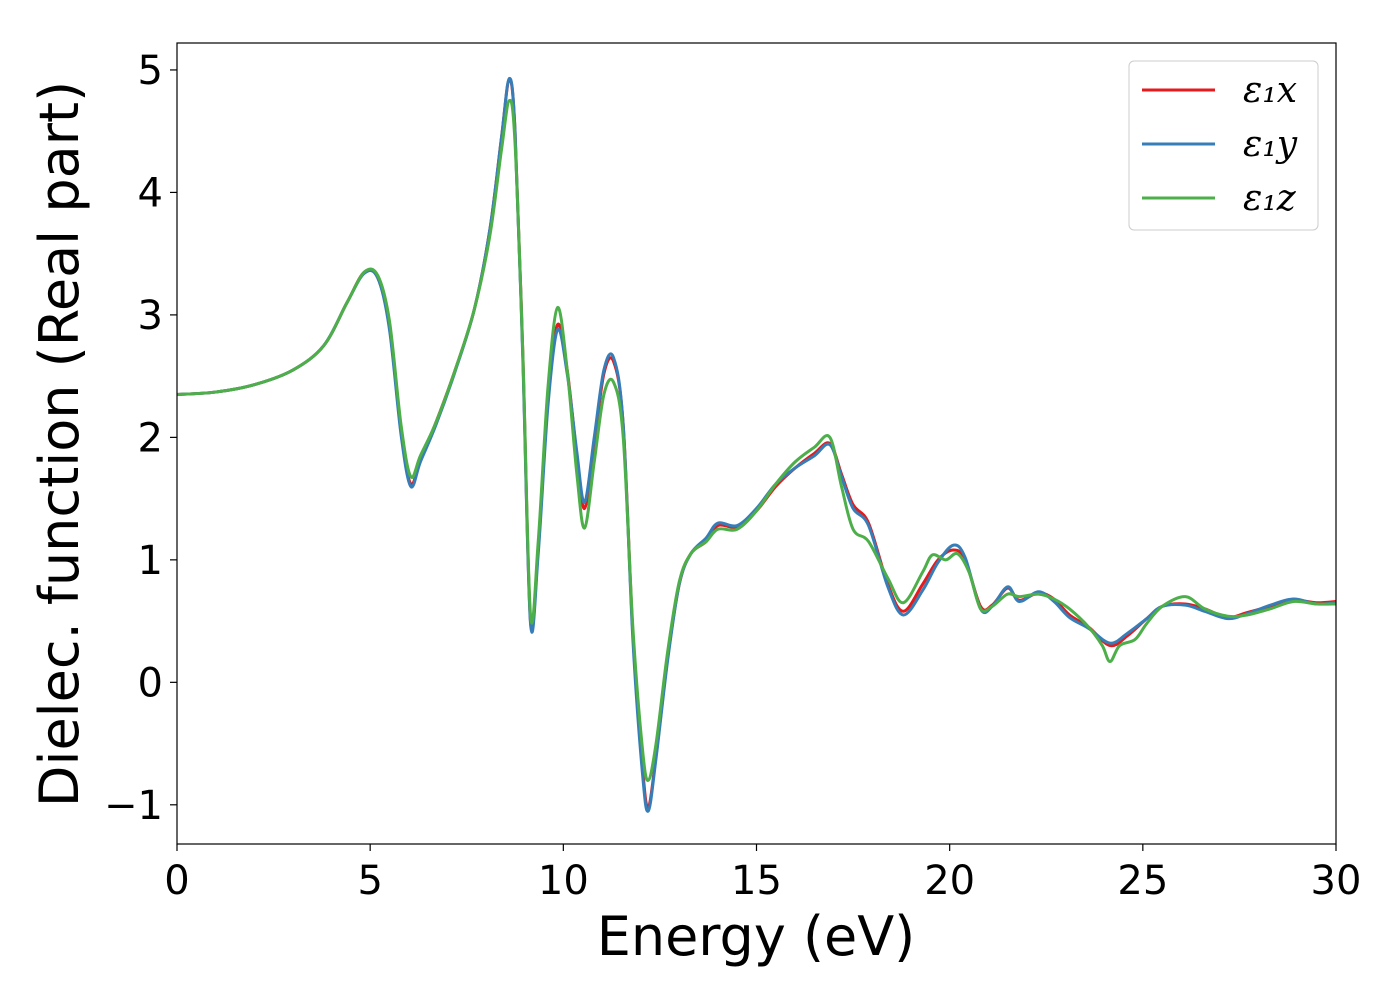 The height and width of the screenshot is (1000, 1400). I want to click on legend-box, so click(1223, 145).